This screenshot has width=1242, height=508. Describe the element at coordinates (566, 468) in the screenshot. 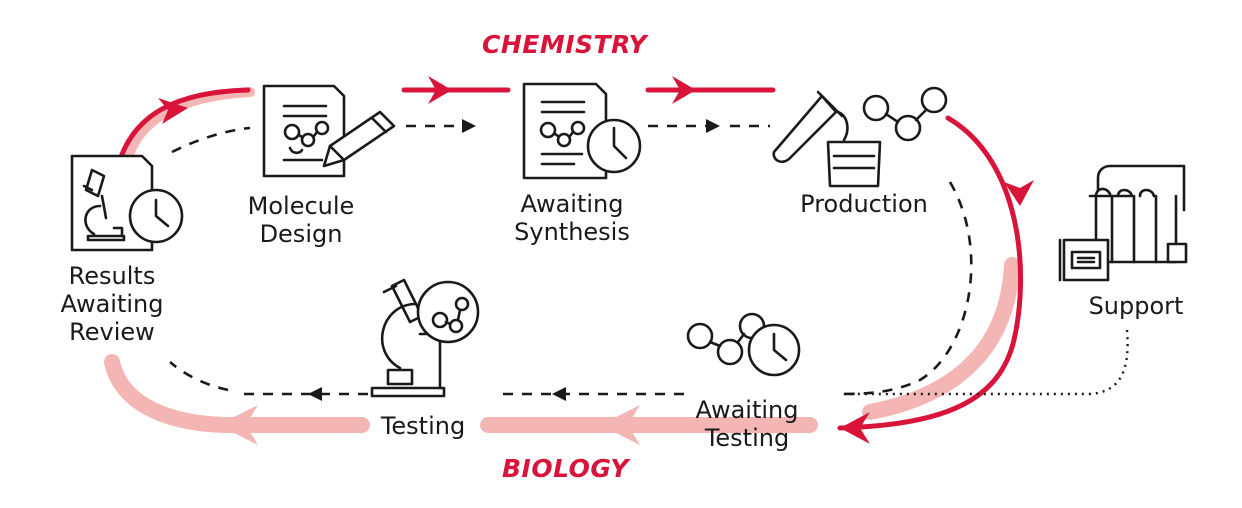

I see `biology-section-title: BIOLOGY` at that location.